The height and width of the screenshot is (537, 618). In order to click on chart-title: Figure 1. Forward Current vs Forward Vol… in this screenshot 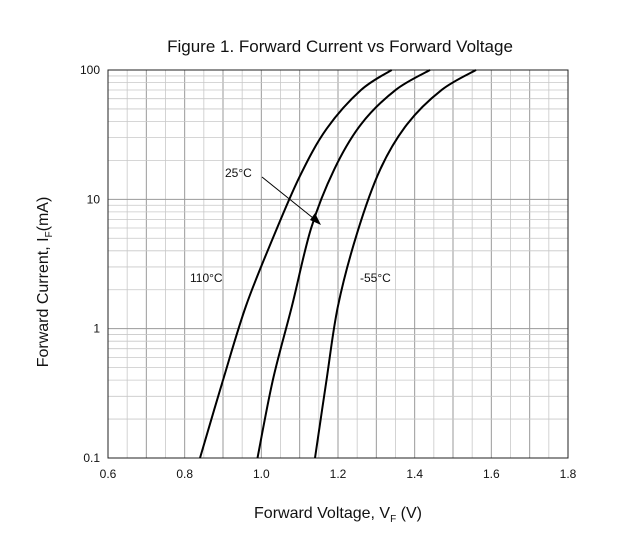, I will do `click(340, 46)`.